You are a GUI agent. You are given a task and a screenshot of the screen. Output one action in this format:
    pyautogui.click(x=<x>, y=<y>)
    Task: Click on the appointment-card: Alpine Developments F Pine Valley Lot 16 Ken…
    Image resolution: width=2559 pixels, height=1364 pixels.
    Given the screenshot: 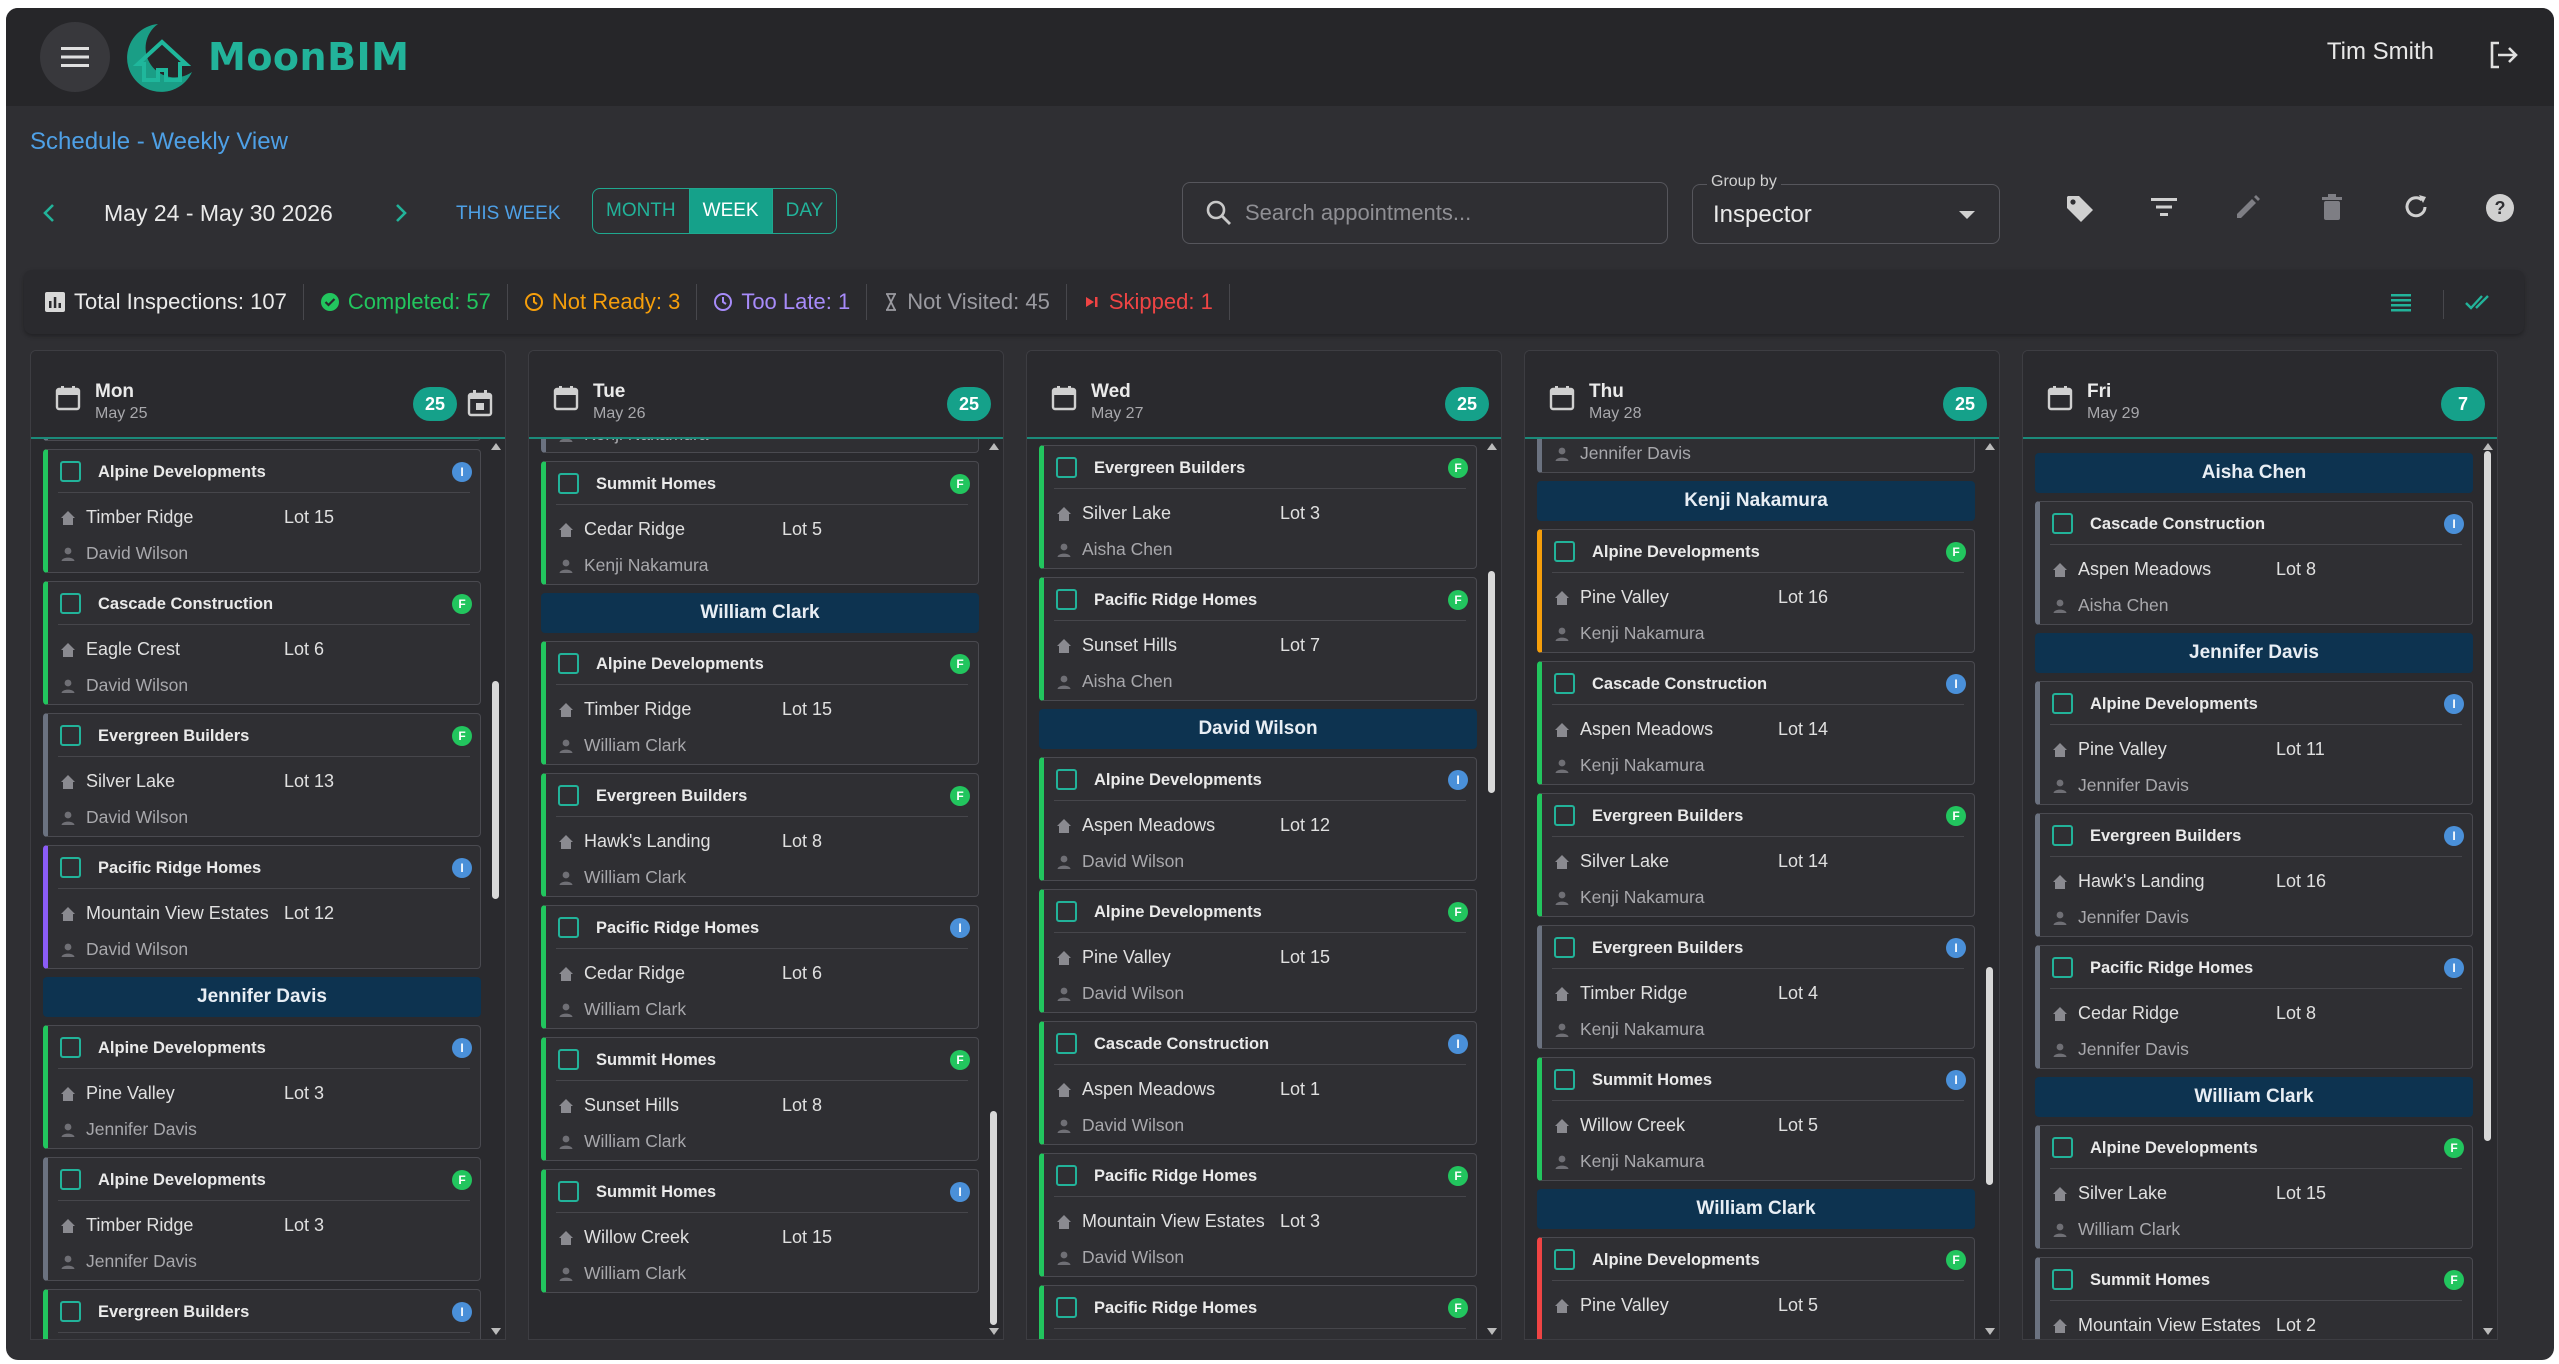 What is the action you would take?
    pyautogui.click(x=1756, y=591)
    